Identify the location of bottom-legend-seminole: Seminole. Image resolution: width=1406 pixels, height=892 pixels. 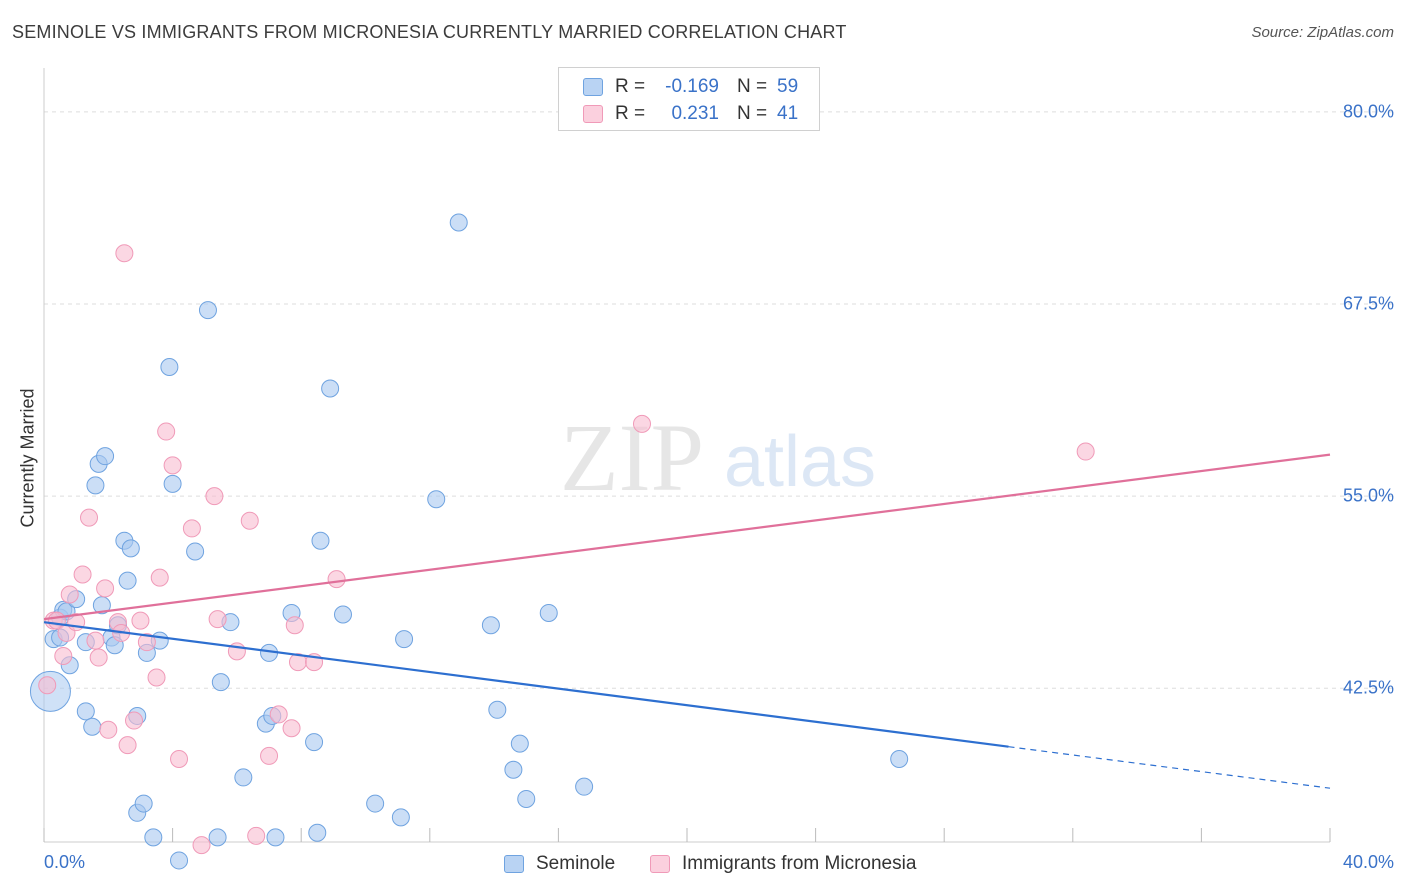
(559, 864).